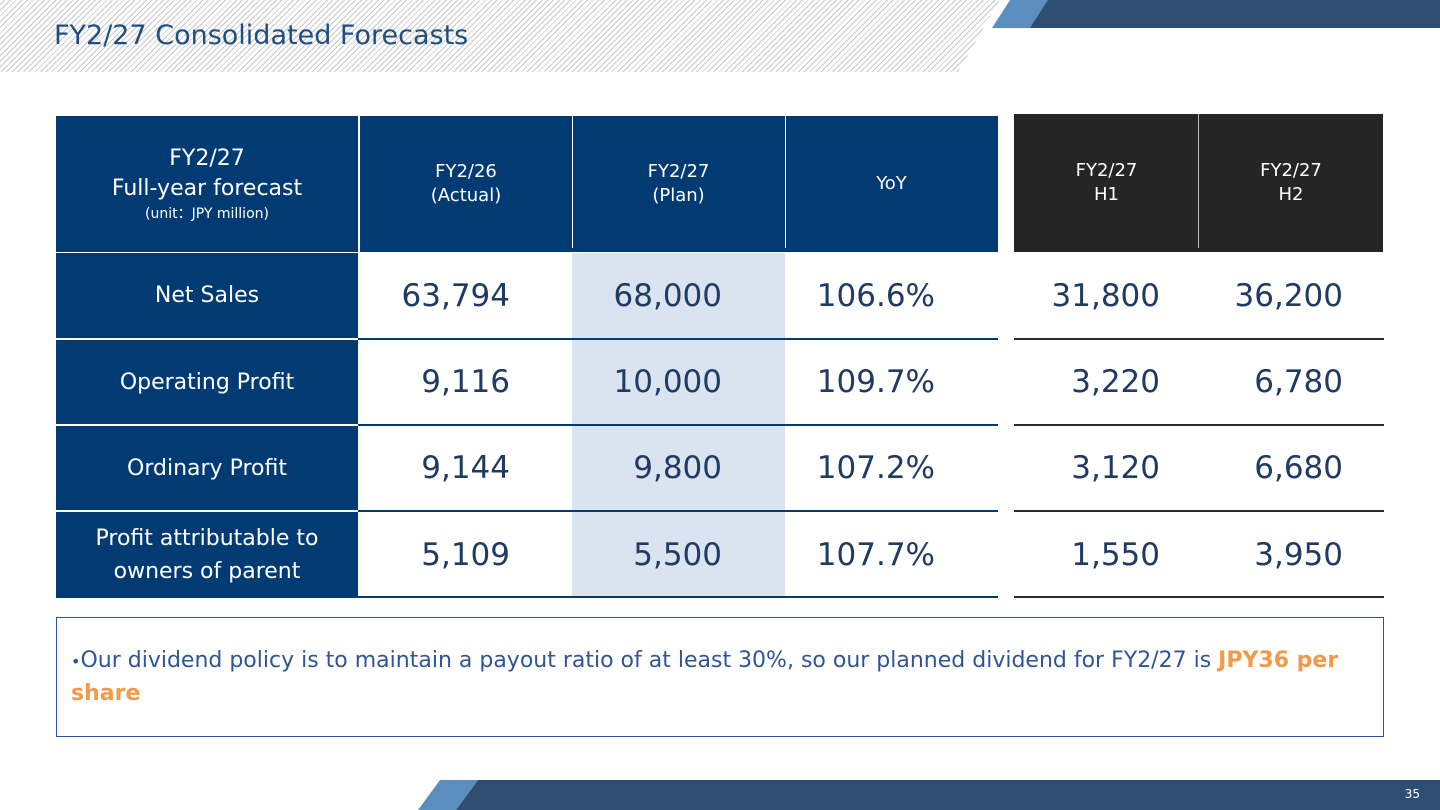 This screenshot has height=810, width=1440. Describe the element at coordinates (466, 195) in the screenshot. I see `col-actual-line2: (Actual)` at that location.